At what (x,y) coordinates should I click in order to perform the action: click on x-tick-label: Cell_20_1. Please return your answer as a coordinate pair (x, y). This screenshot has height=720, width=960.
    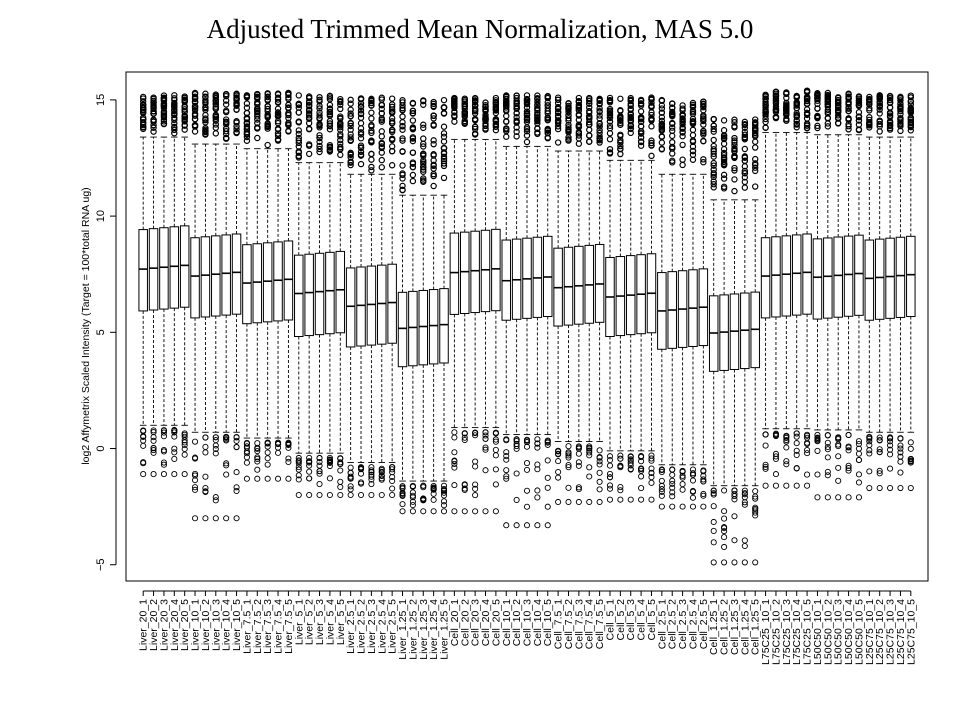
    Looking at the image, I should click on (455, 622).